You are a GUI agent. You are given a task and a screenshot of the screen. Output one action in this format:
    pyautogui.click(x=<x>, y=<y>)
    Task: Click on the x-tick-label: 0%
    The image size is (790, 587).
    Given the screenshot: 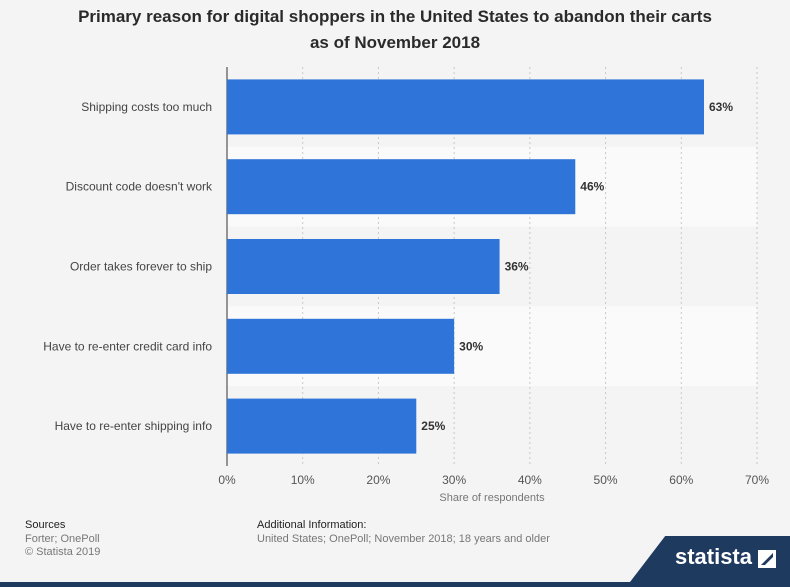 What is the action you would take?
    pyautogui.click(x=227, y=480)
    